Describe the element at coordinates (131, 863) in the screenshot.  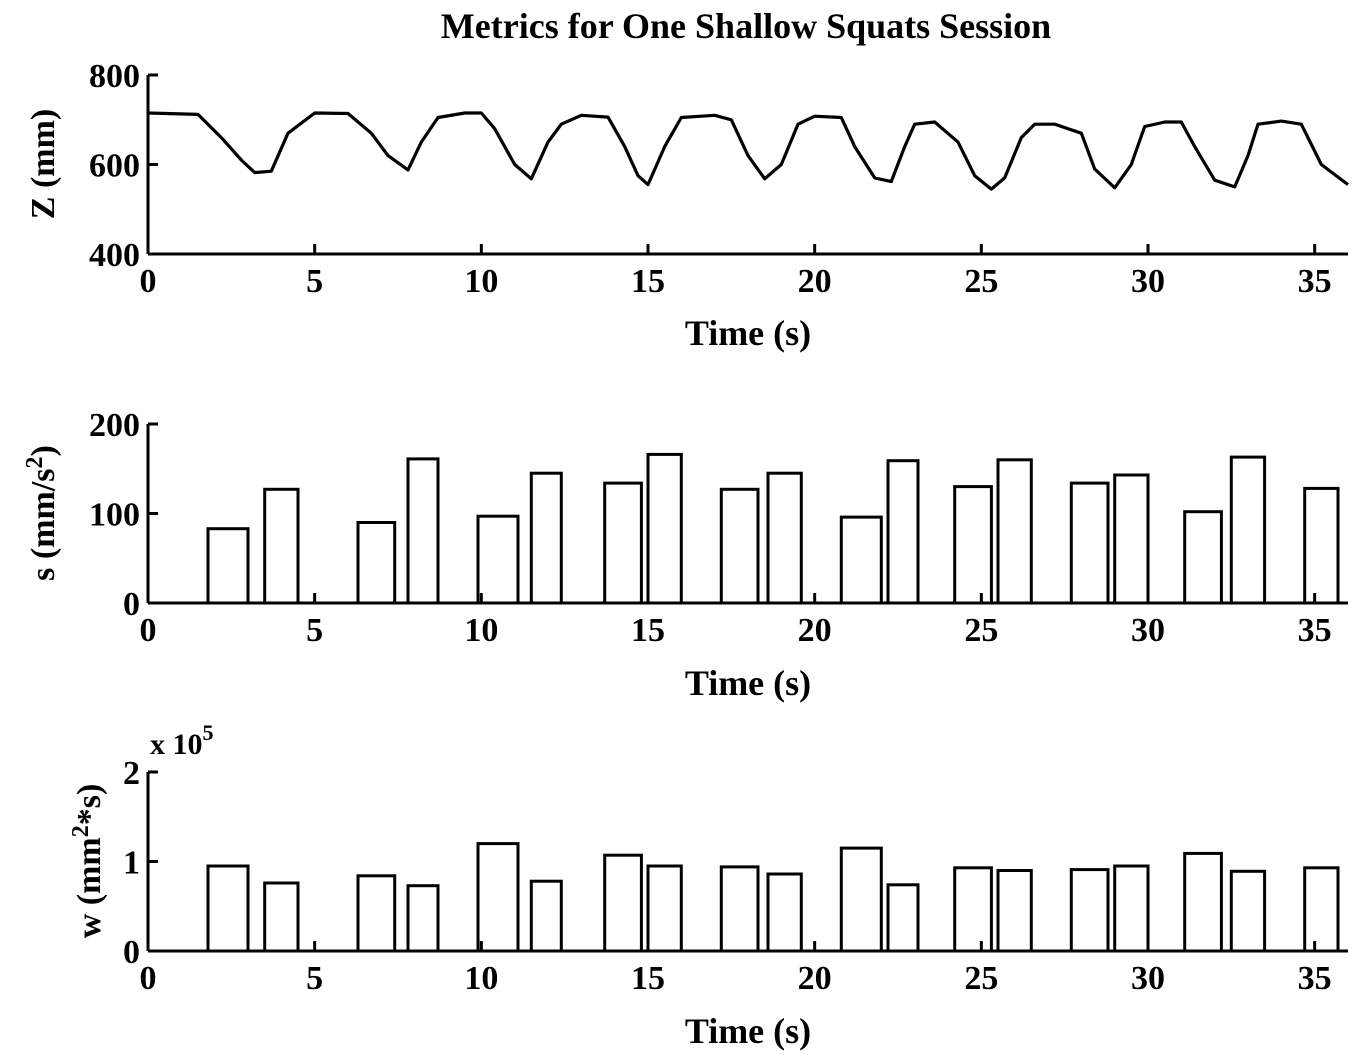
I see `y-tick-label: 1` at that location.